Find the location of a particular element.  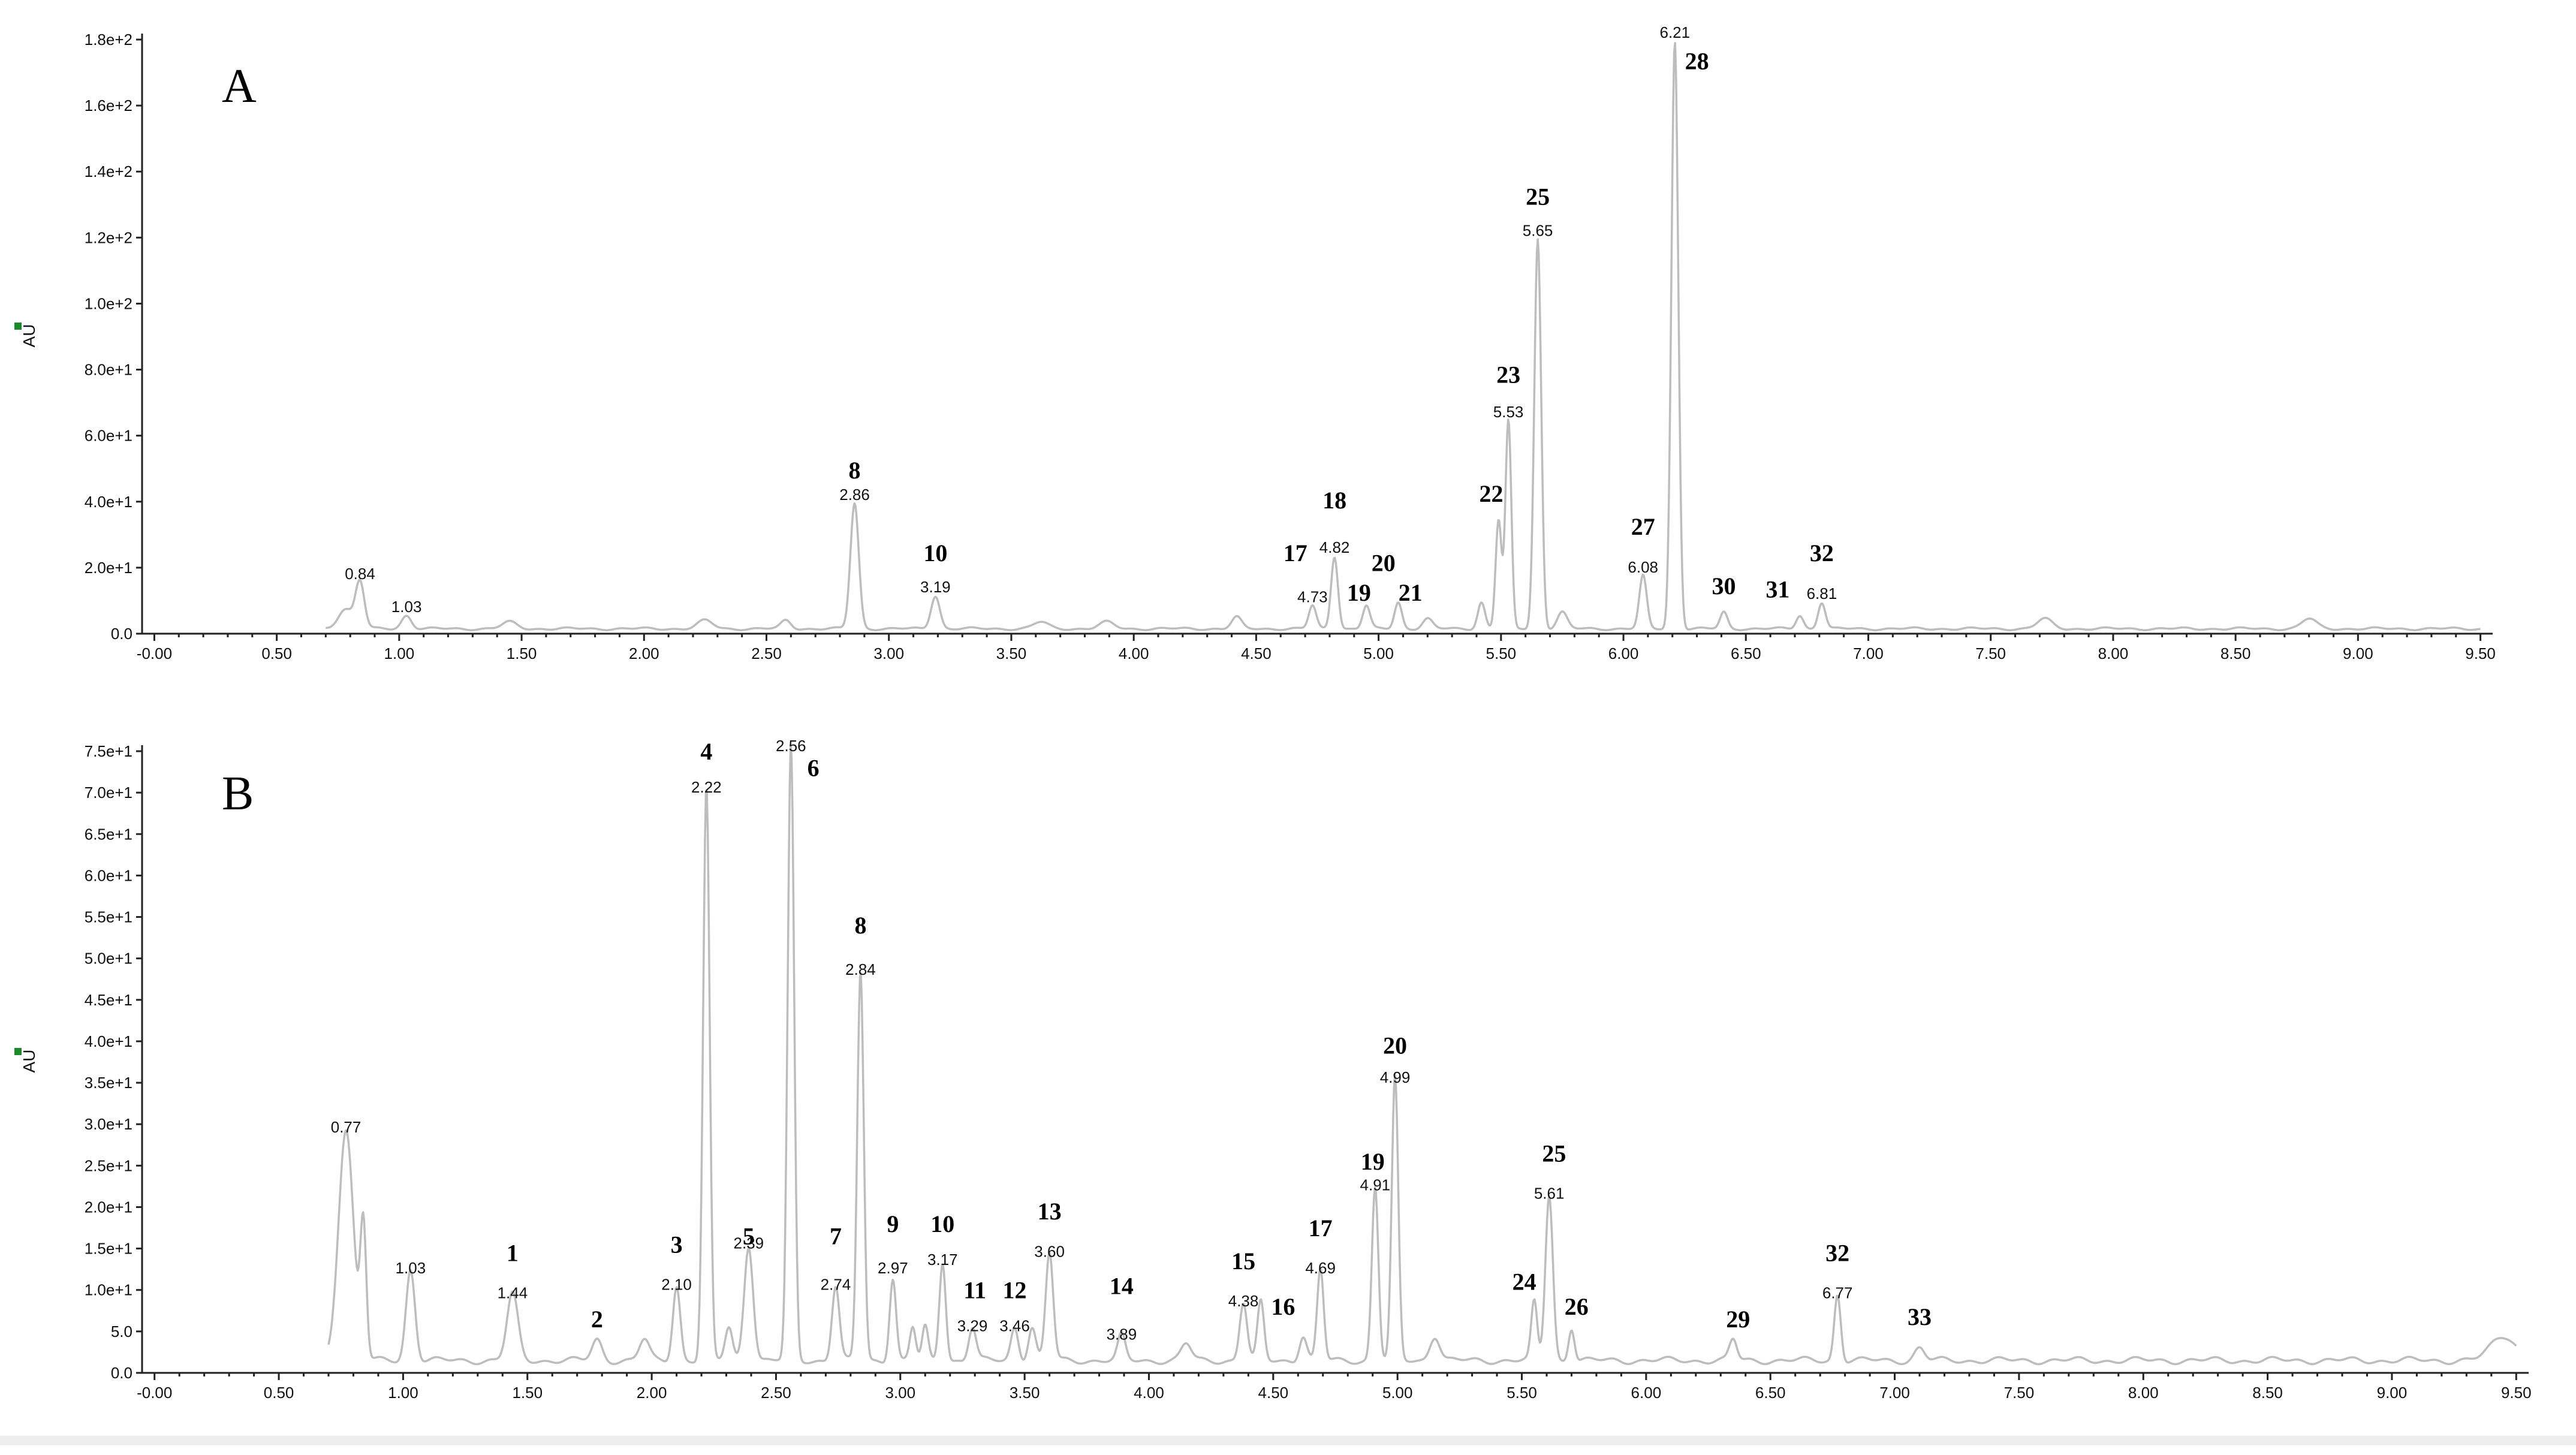

retention-time-label: 4.91 is located at coordinates (1375, 1185).